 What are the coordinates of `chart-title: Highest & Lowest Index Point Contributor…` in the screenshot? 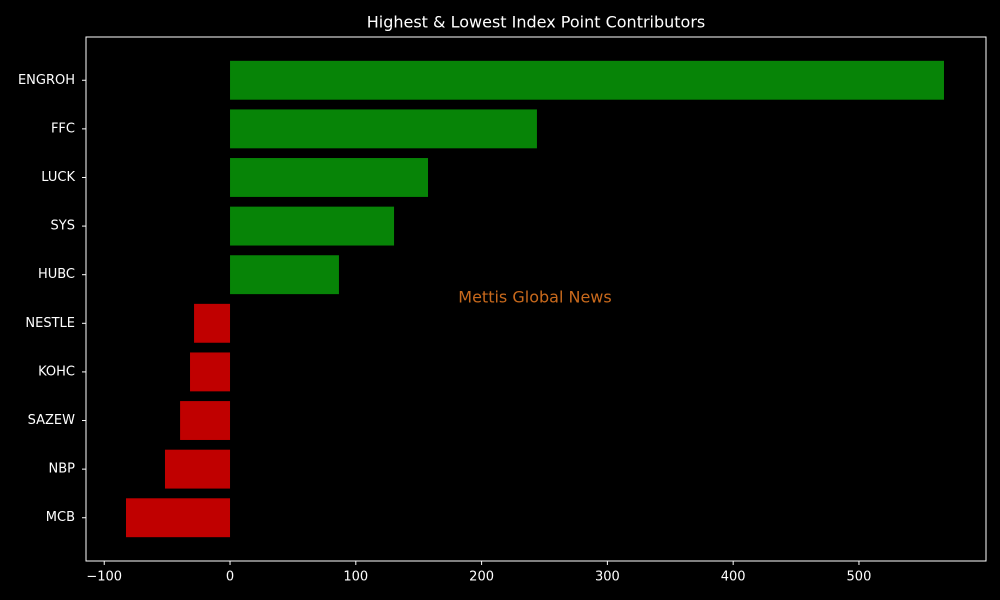 It's located at (536, 22).